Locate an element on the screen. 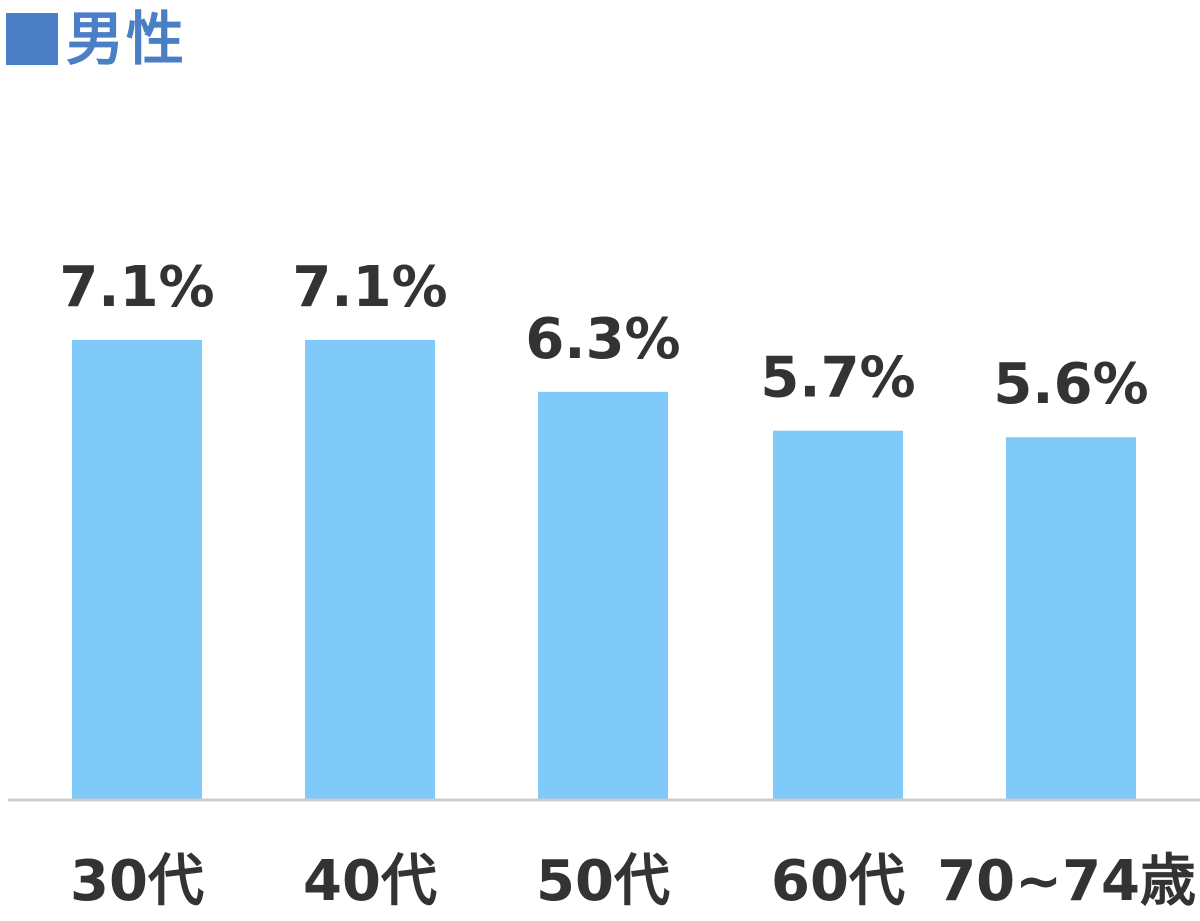  x-tick-label-2: 50代 is located at coordinates (603, 881).